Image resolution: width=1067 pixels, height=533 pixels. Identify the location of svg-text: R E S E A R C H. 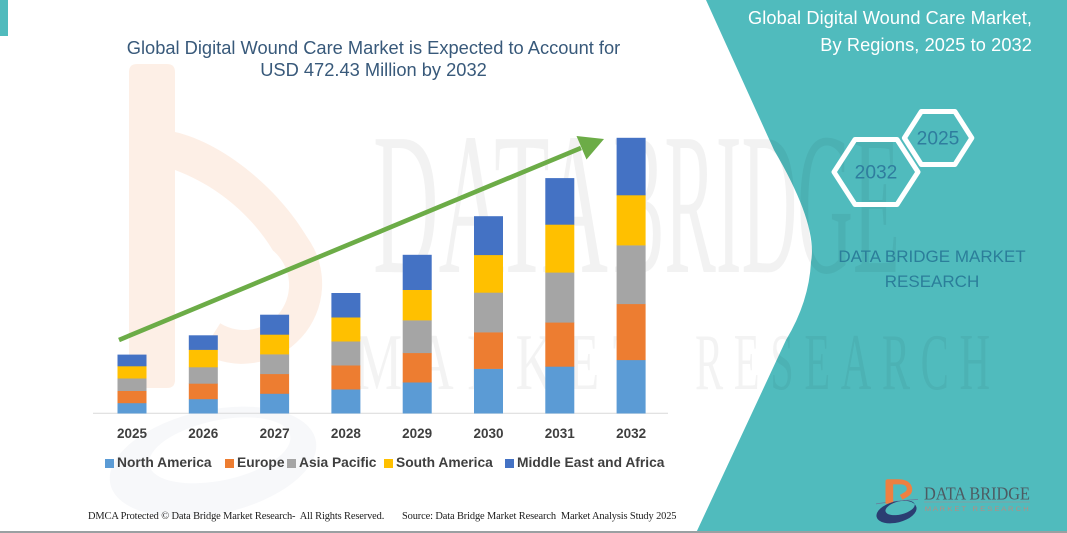
(842, 363).